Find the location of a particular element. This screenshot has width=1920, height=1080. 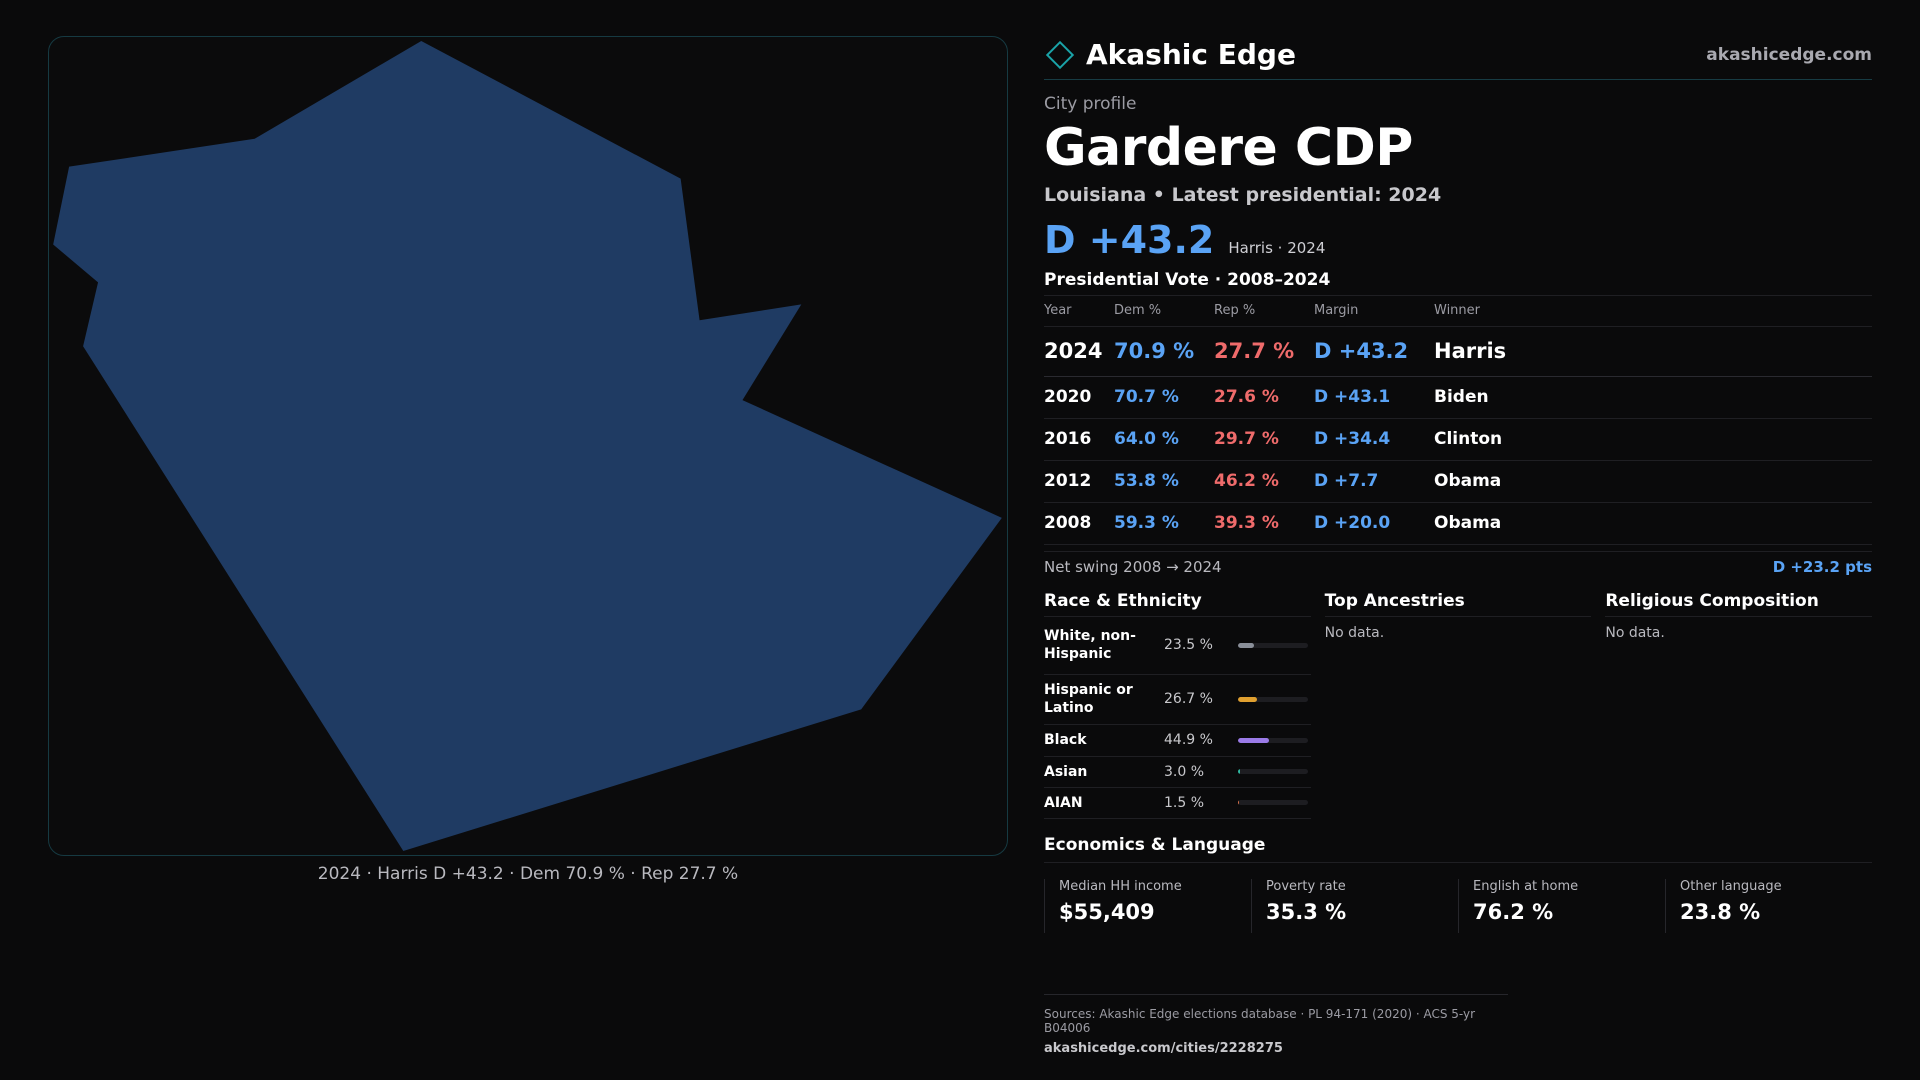

religion-empty: No data. is located at coordinates (1635, 632).